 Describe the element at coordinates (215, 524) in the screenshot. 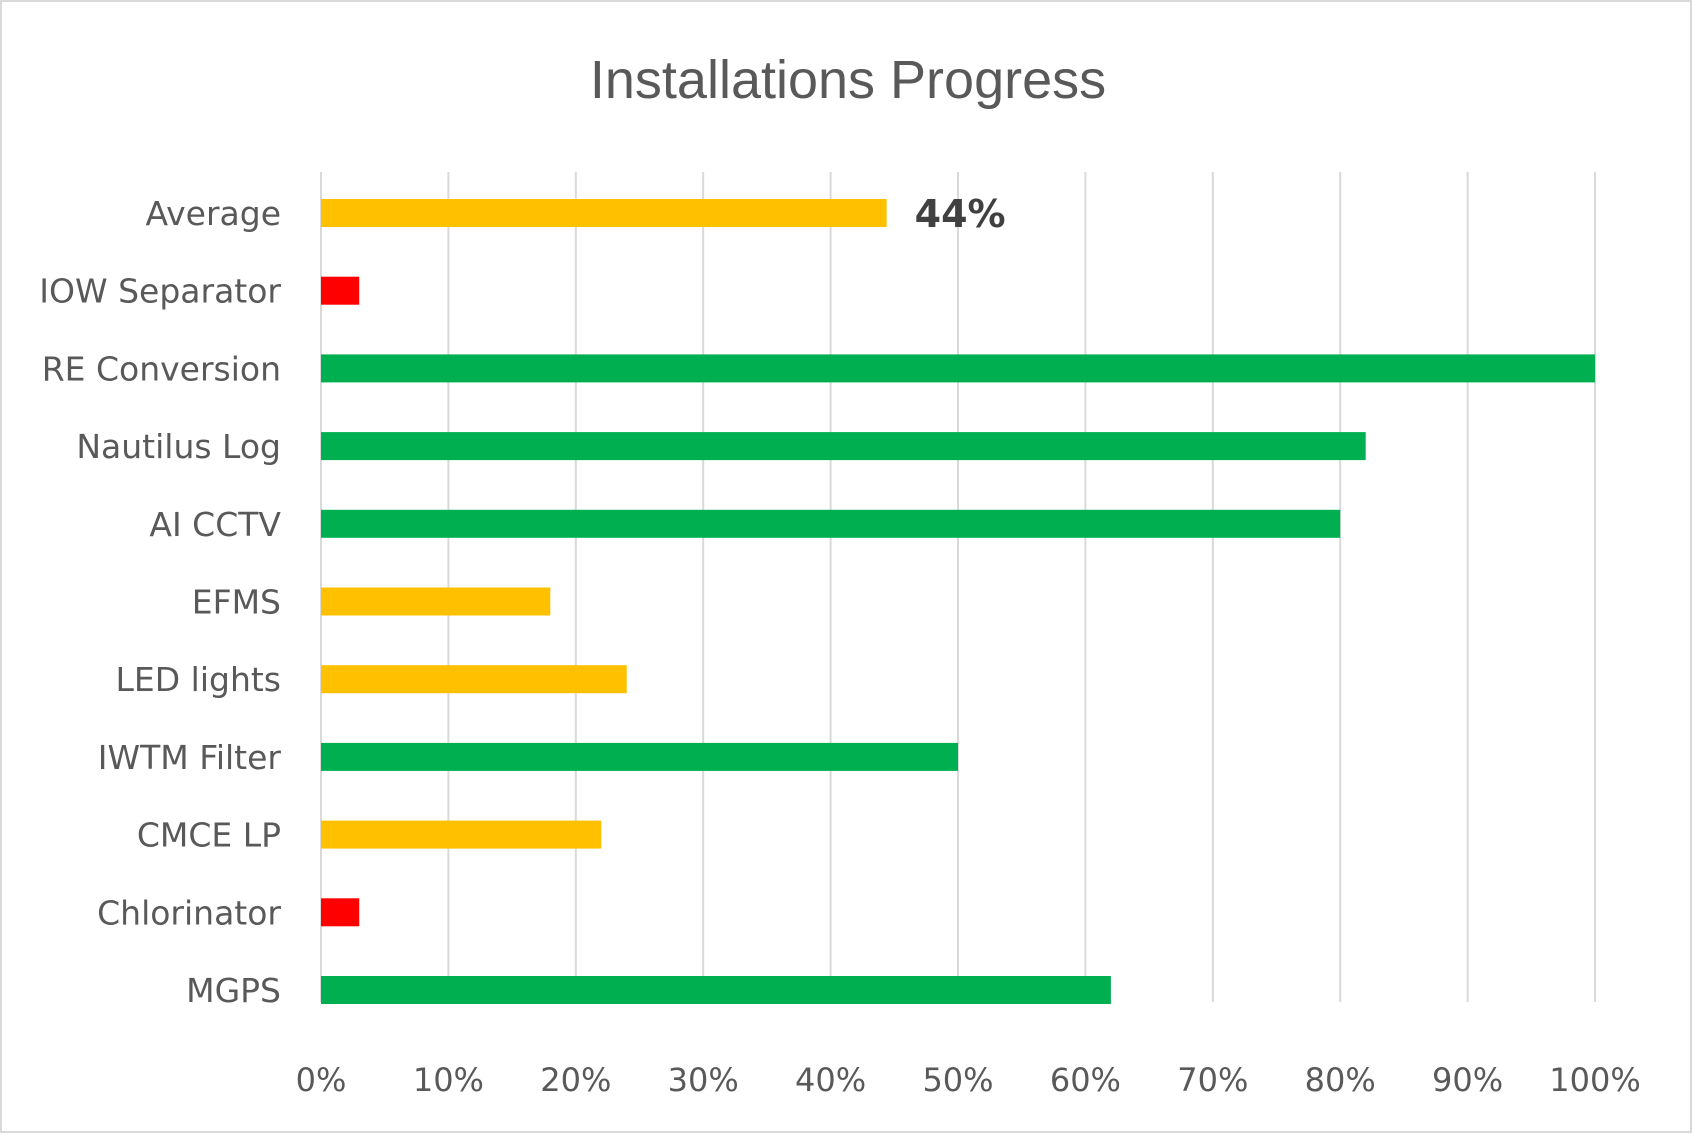

I see `category-label: AI CCTV` at that location.